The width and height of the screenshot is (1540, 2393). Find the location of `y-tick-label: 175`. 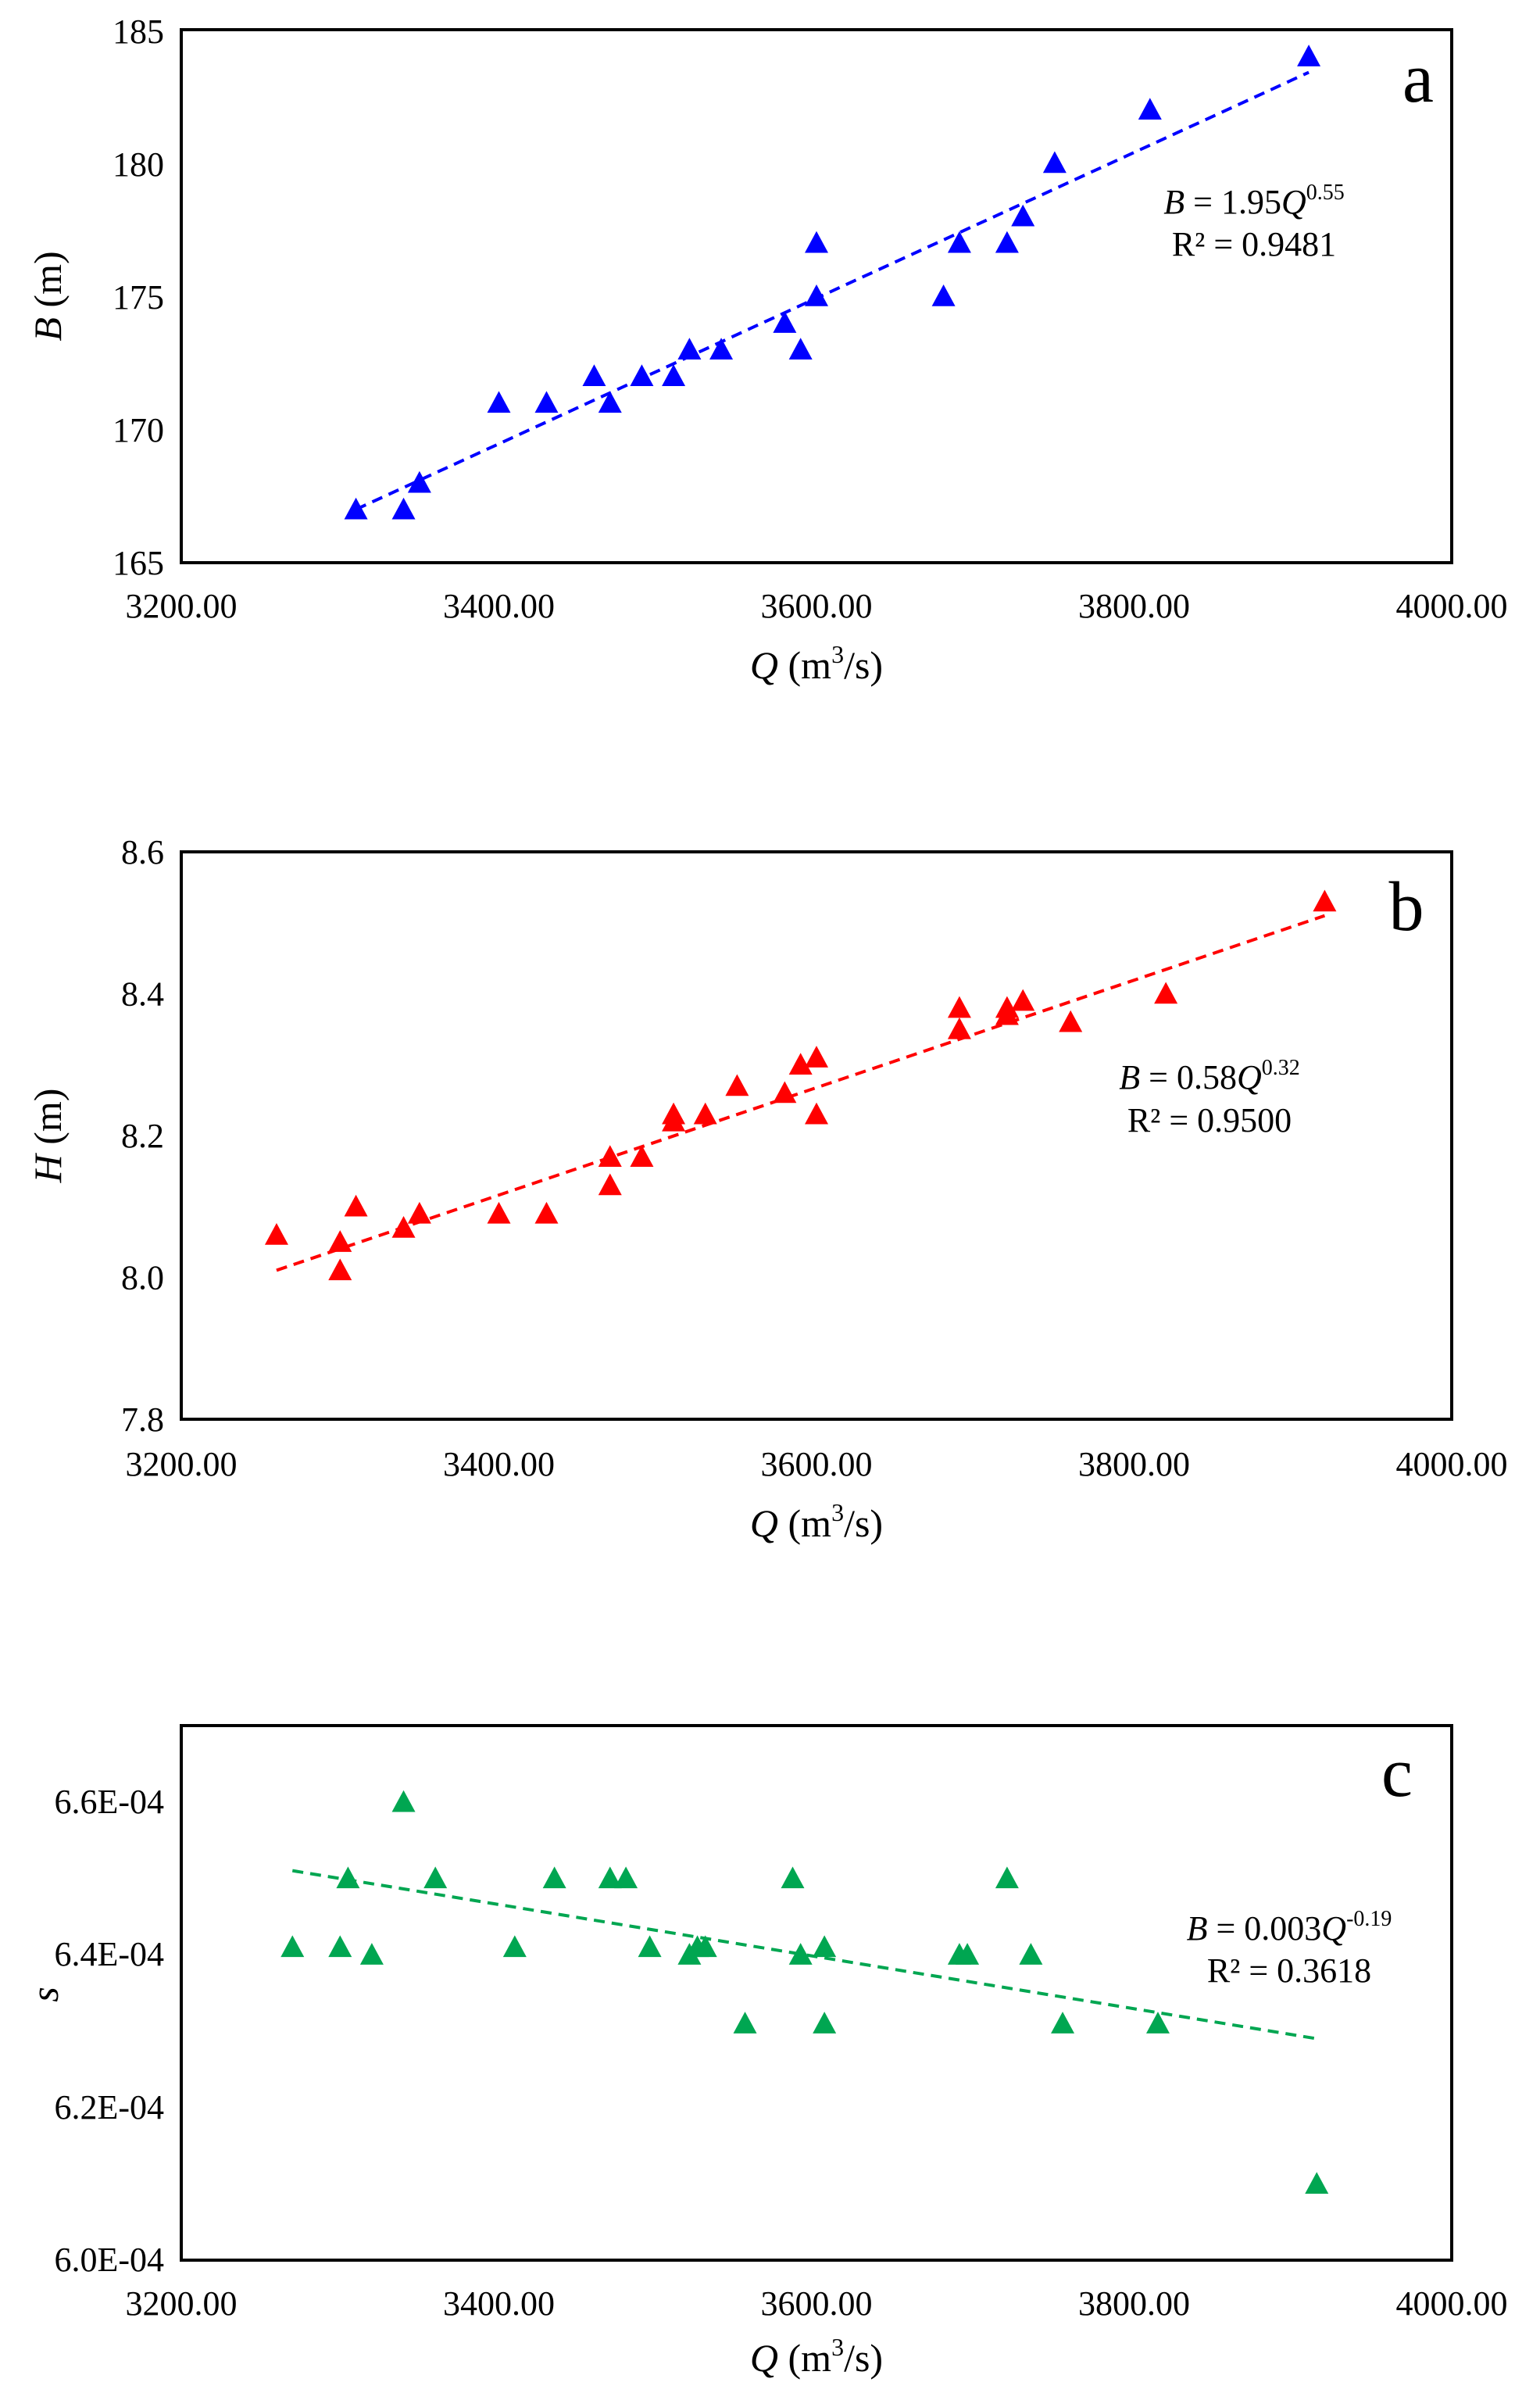

y-tick-label: 175 is located at coordinates (138, 297).